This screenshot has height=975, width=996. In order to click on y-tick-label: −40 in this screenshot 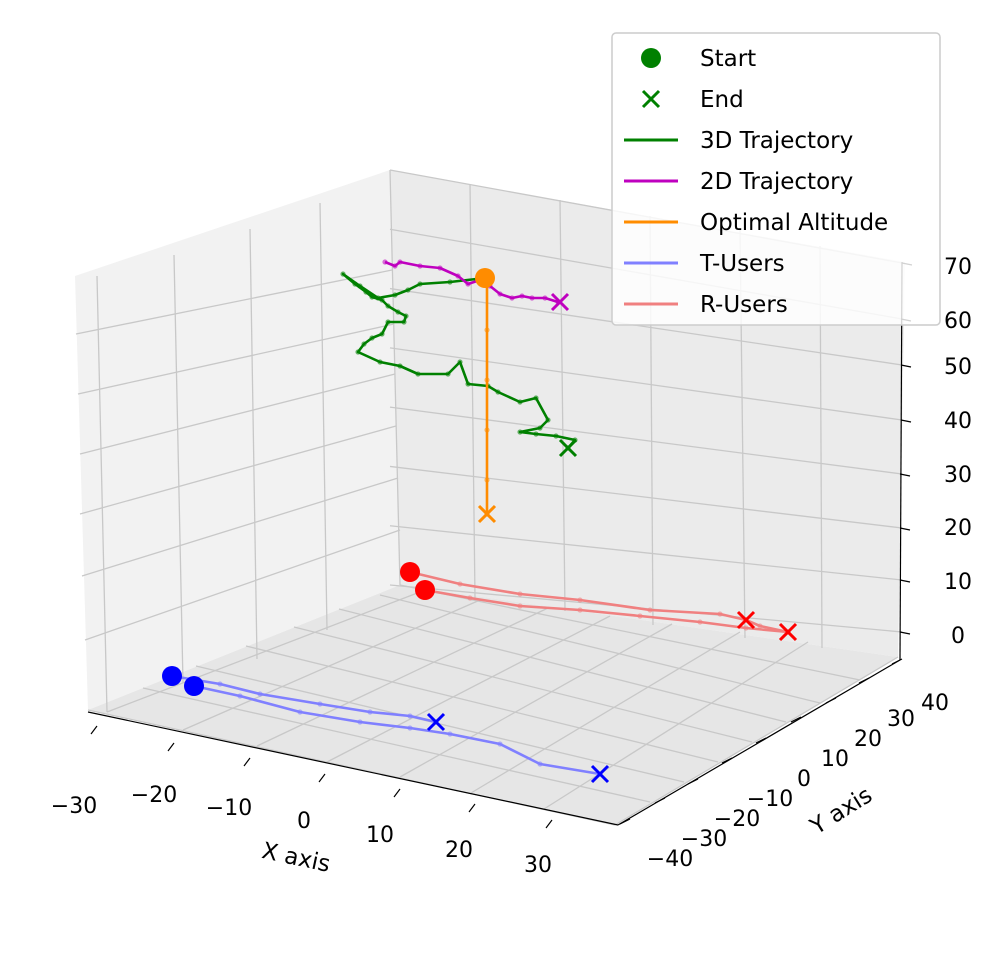, I will do `click(670, 859)`.